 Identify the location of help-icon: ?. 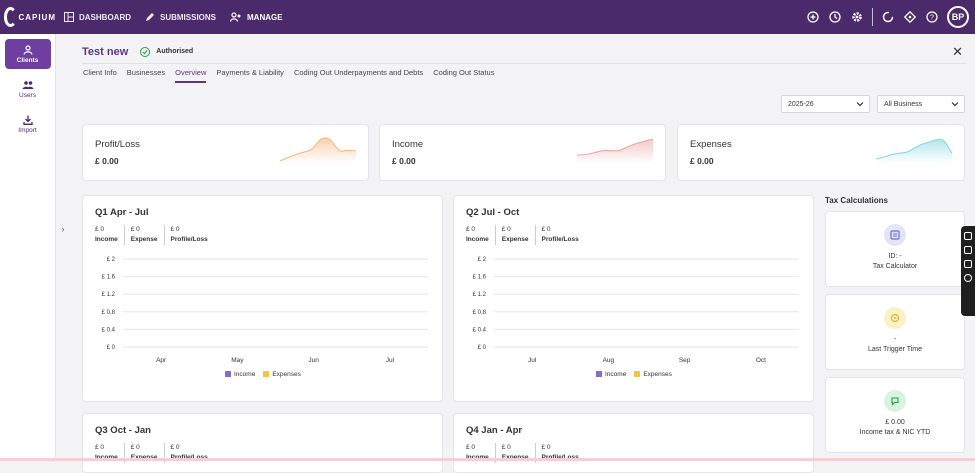
(932, 17).